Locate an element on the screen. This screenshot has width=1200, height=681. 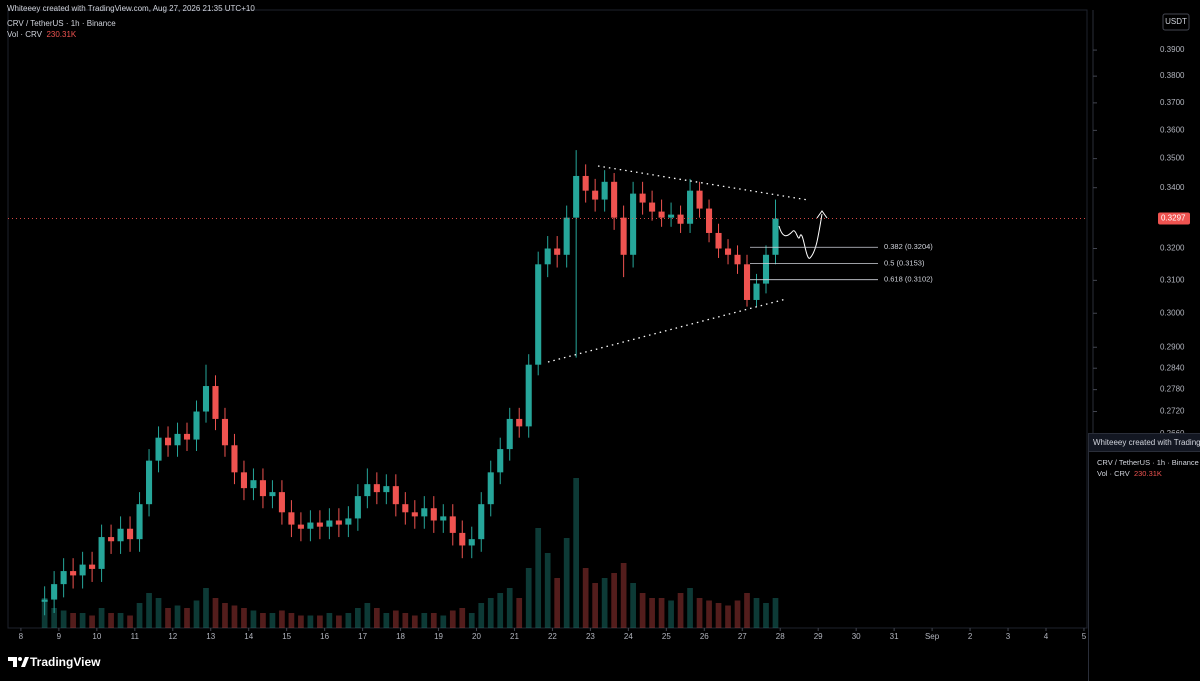
volume-value: 230.31K is located at coordinates (61, 34).